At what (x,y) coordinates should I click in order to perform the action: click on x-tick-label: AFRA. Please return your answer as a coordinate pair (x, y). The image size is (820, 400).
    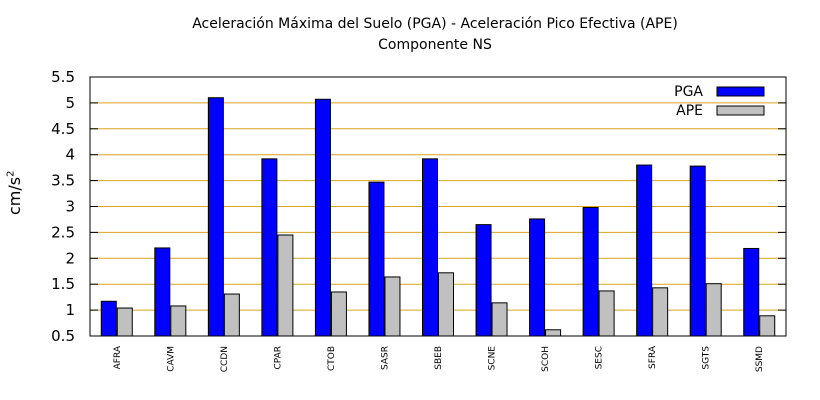
    Looking at the image, I should click on (118, 357).